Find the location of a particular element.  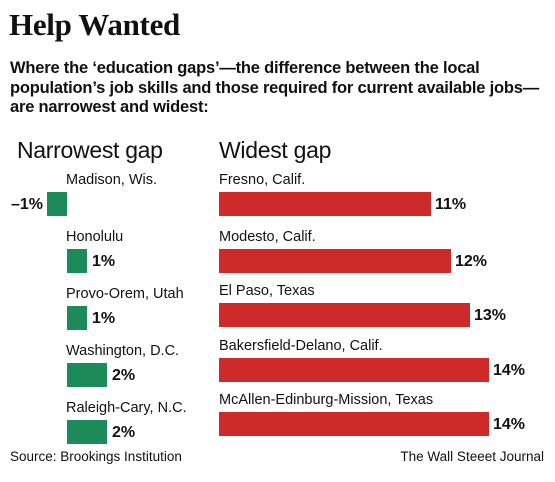

source-note: Source: Brookings Institution is located at coordinates (96, 456).